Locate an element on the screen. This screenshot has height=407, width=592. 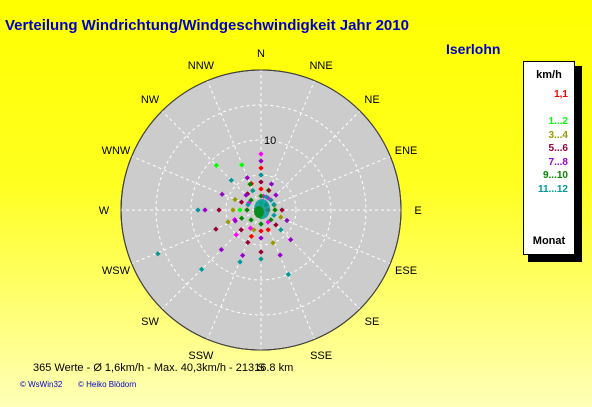
location-label: Iserlohn is located at coordinates (473, 49).